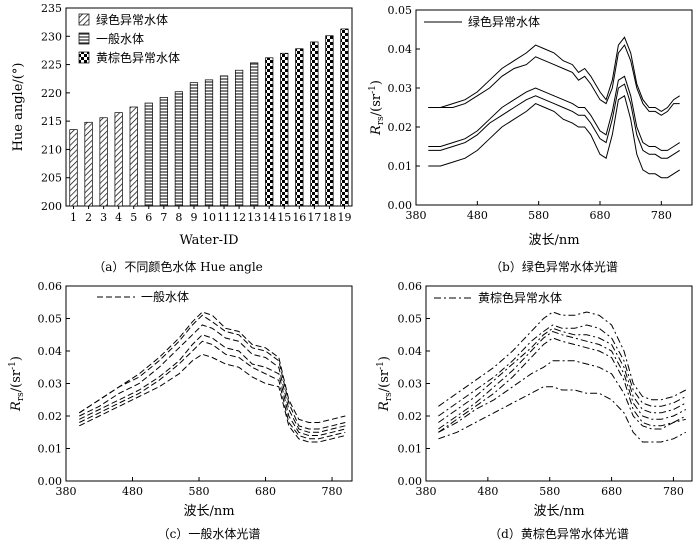  Describe the element at coordinates (559, 533) in the screenshot. I see `panel-caption: （d）黄棕色异常水体光谱` at that location.